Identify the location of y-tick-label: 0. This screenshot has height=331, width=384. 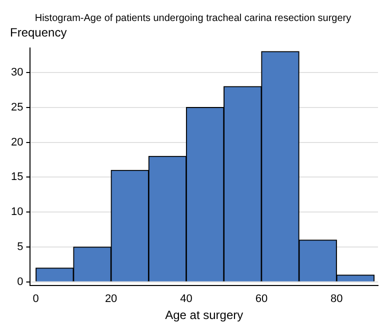
(20, 282).